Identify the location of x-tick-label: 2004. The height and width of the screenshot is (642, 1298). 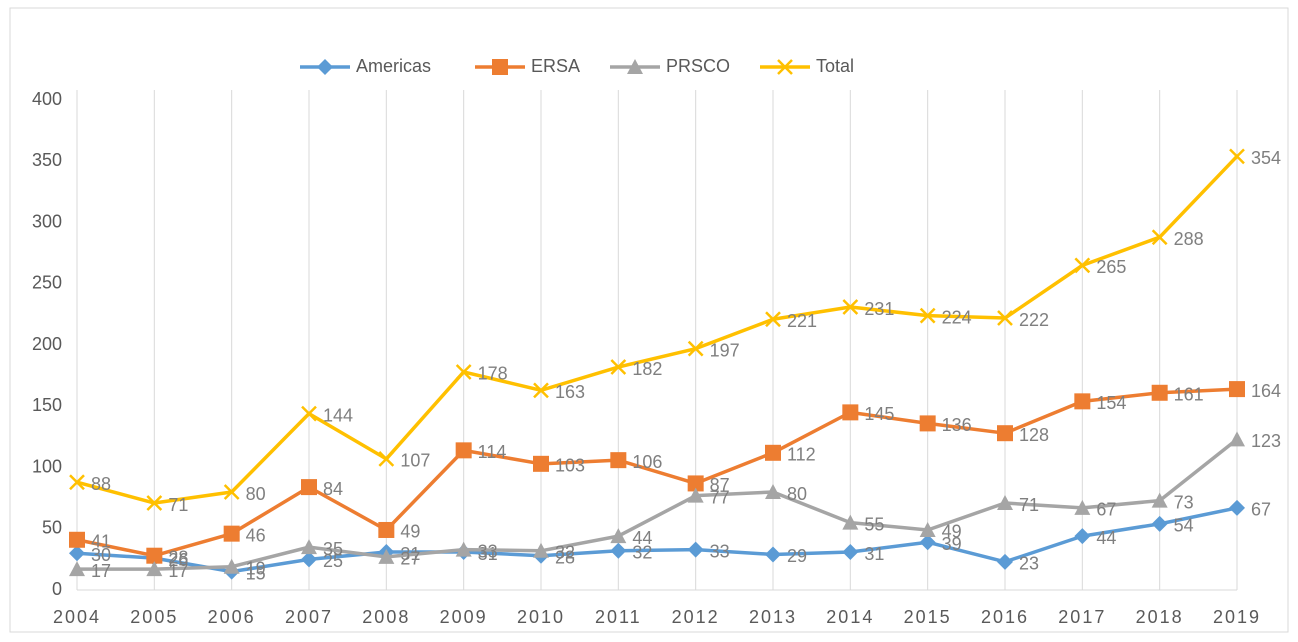
(77, 617).